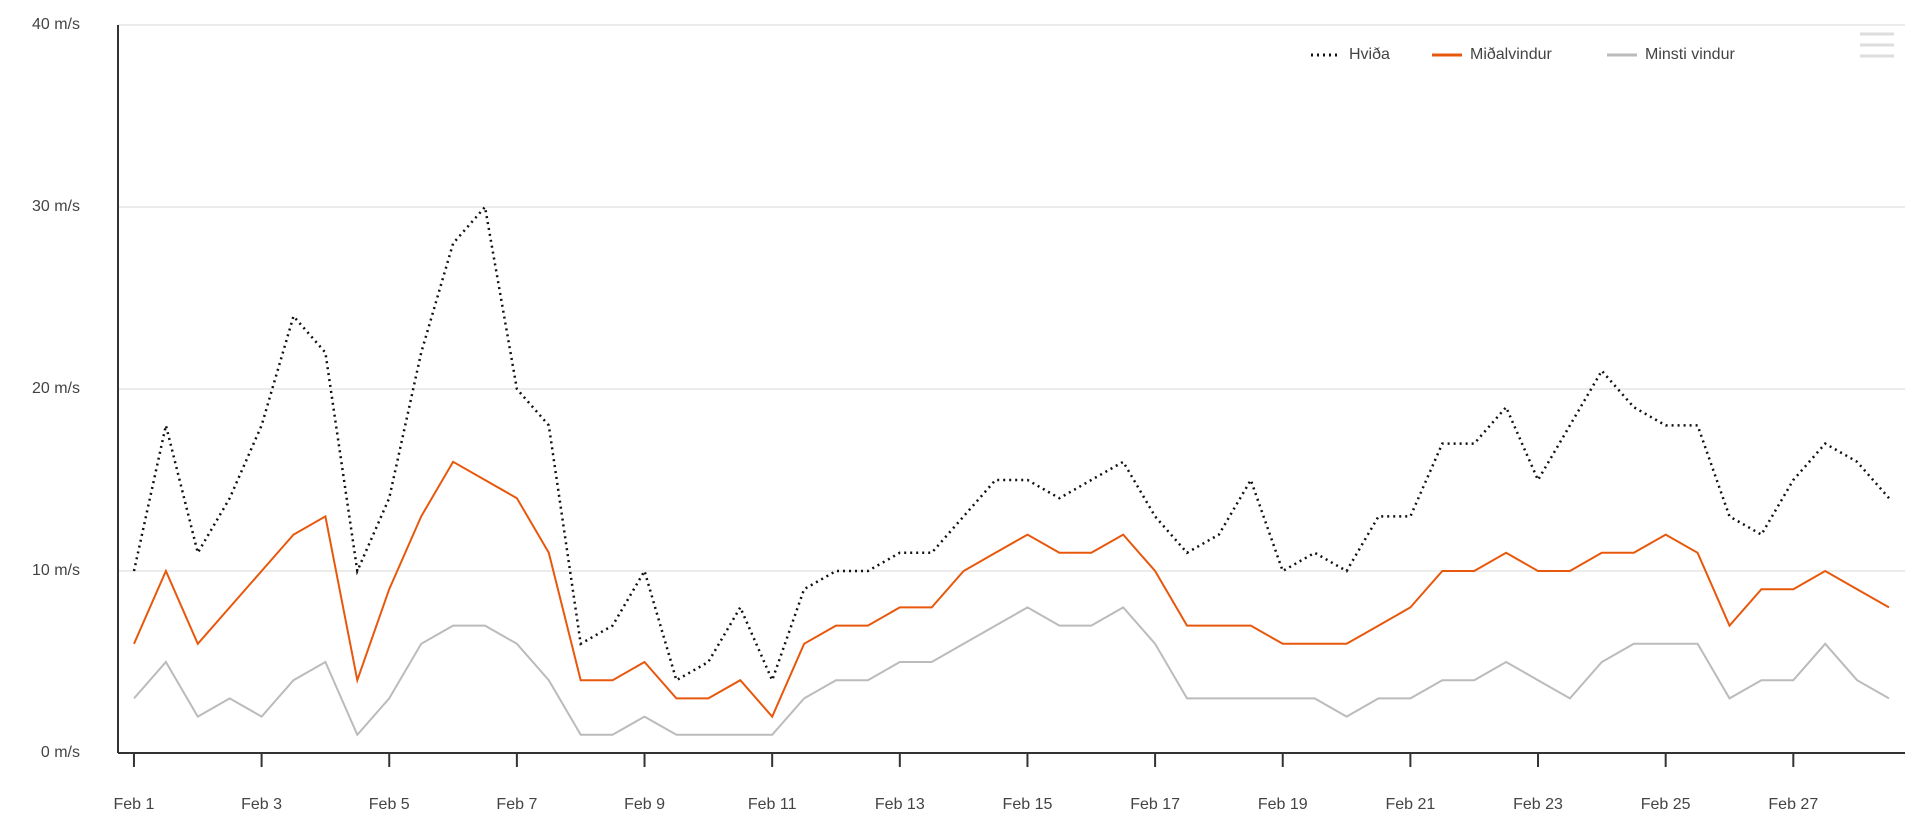 The image size is (1920, 837). Describe the element at coordinates (389, 804) in the screenshot. I see `x-tick-label: Feb 5` at that location.